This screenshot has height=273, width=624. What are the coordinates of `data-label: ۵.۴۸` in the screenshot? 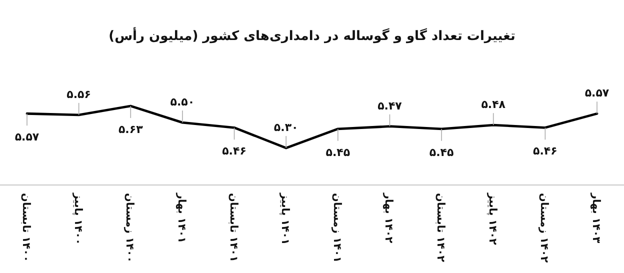 It's located at (493, 105).